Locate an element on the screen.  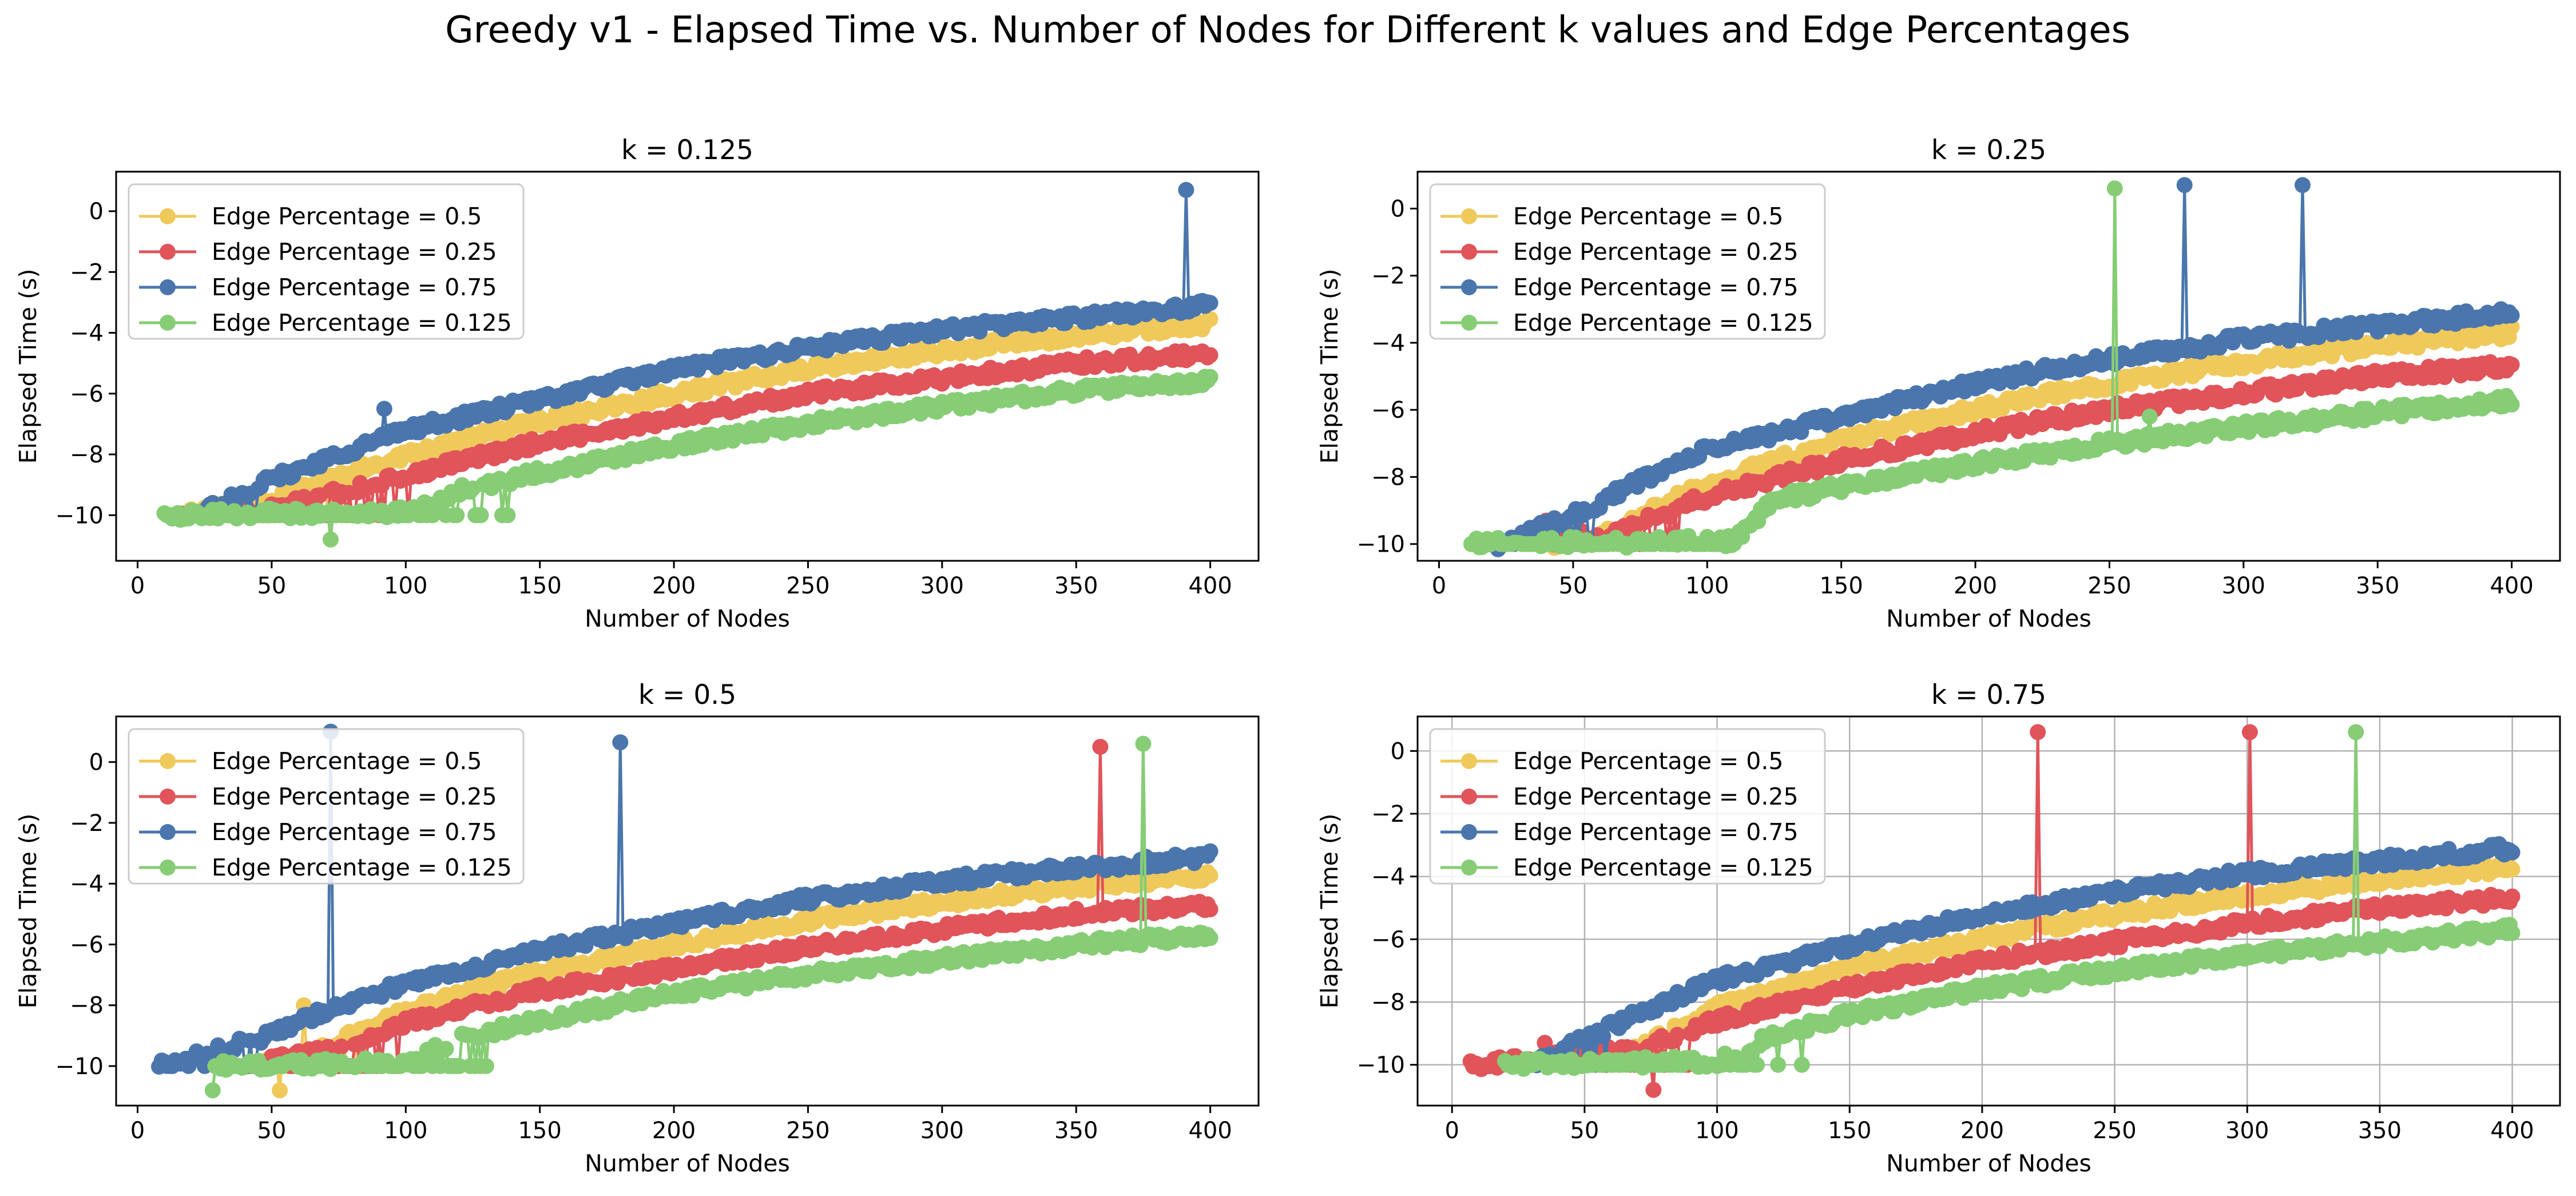
legend-label: Edge Percentage = 0.5 is located at coordinates (347, 217).